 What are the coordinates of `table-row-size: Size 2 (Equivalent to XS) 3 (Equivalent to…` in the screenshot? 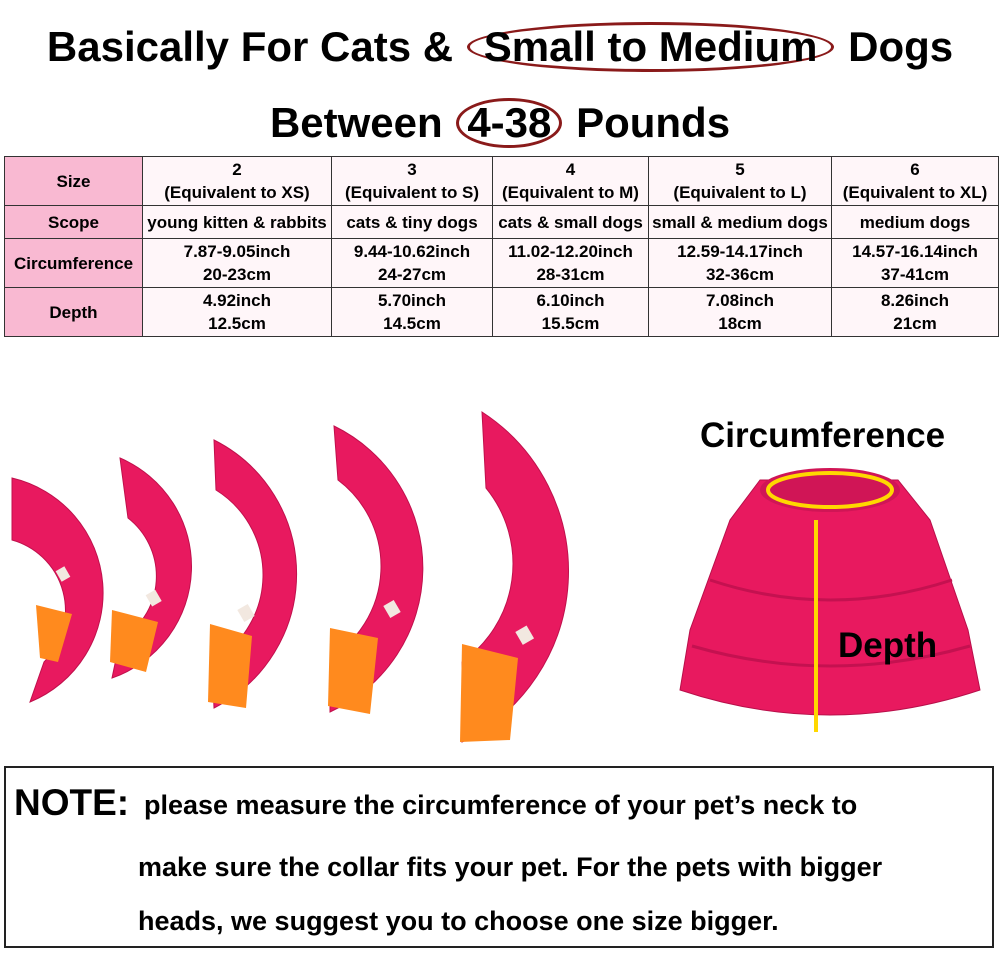 It's located at (501, 181).